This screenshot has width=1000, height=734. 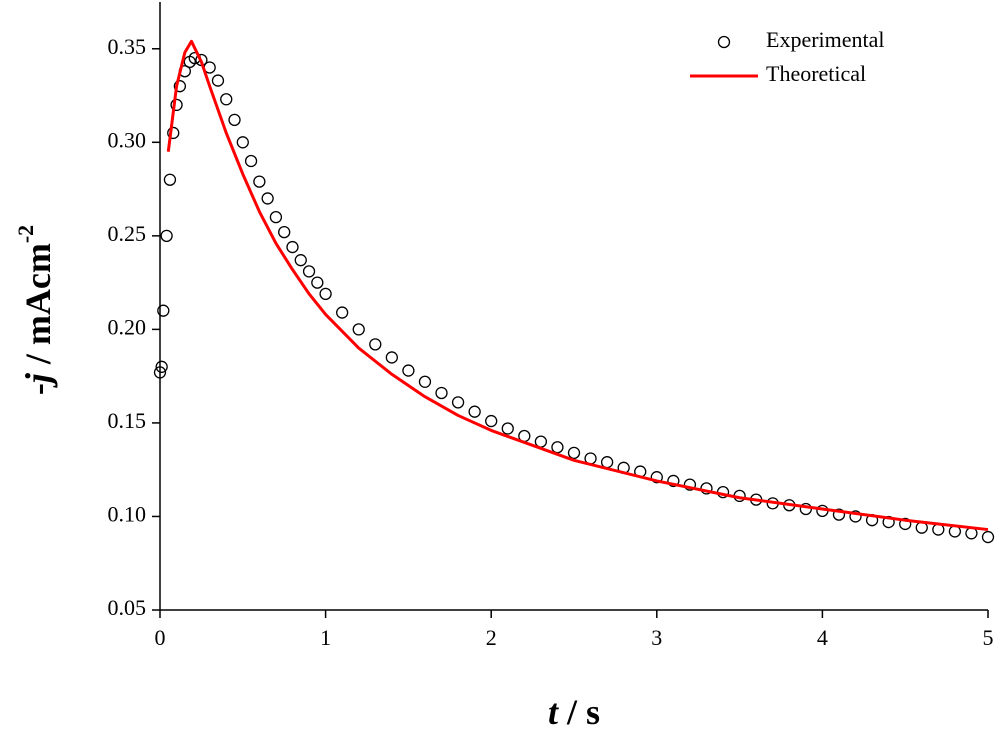 I want to click on legend-marker, so click(x=724, y=42).